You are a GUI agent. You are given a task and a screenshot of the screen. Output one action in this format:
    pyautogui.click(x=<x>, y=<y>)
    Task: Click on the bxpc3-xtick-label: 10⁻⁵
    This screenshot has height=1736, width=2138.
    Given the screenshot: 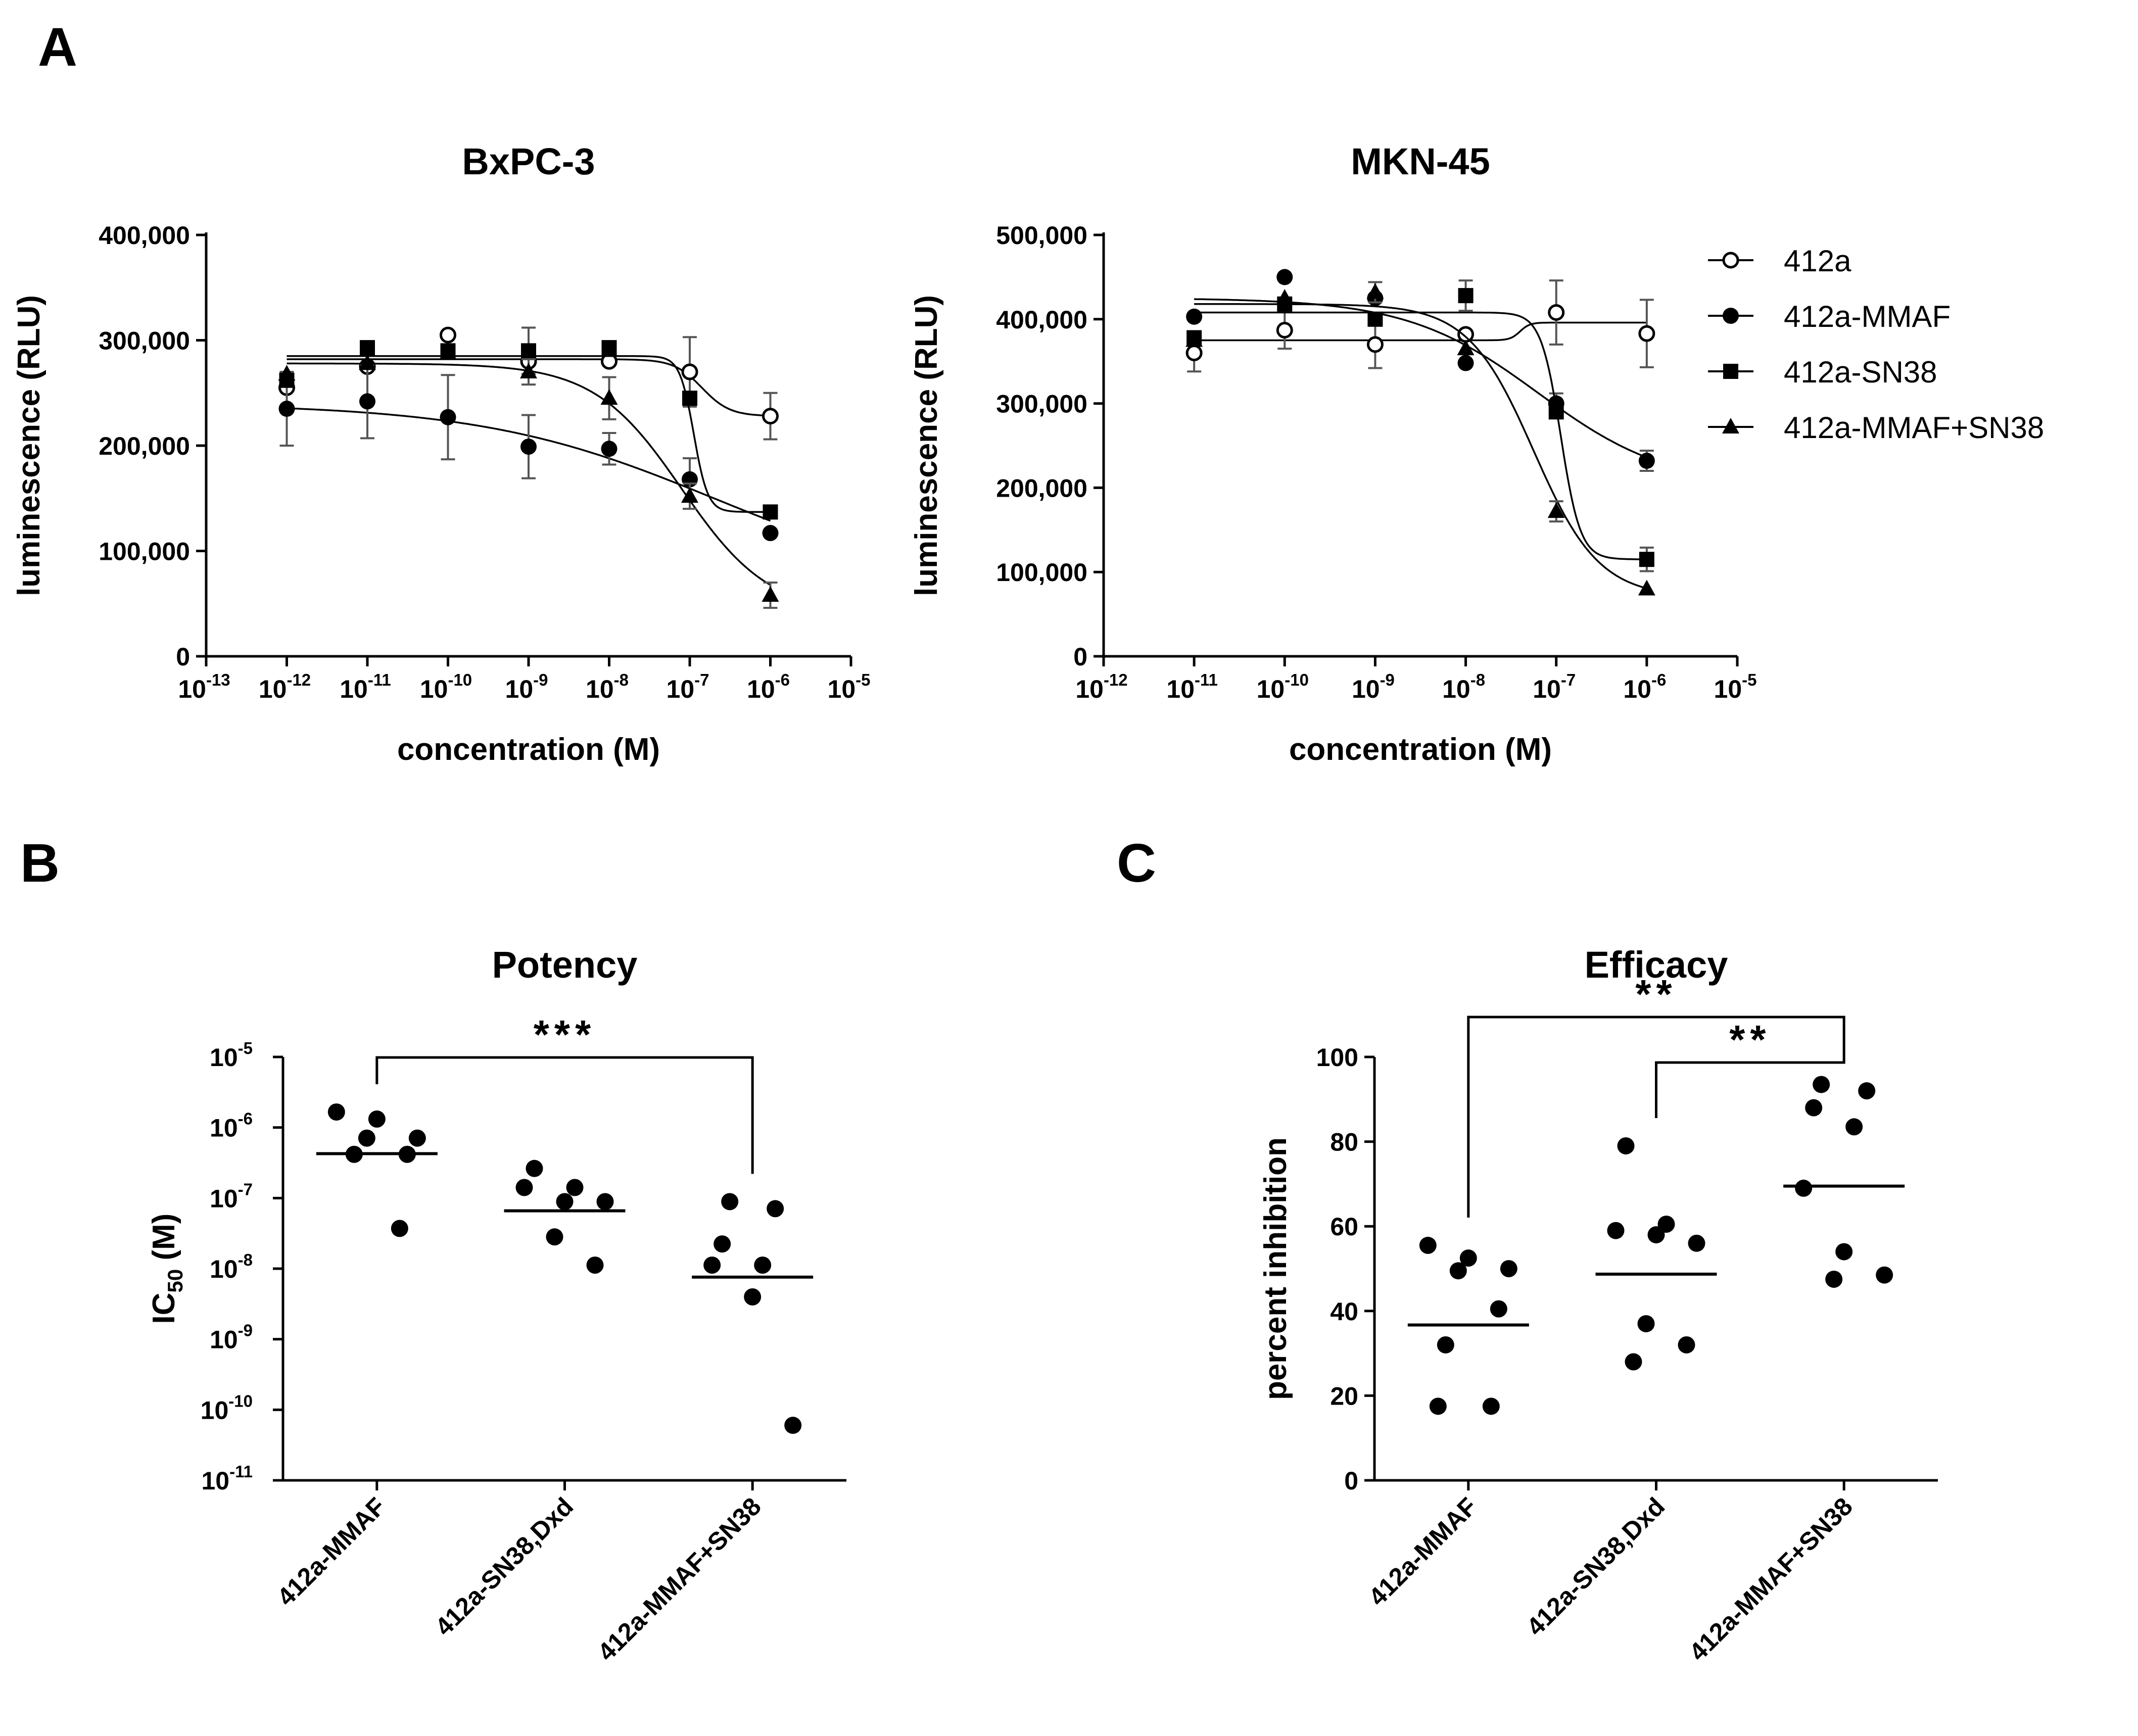 What is the action you would take?
    pyautogui.click(x=849, y=686)
    